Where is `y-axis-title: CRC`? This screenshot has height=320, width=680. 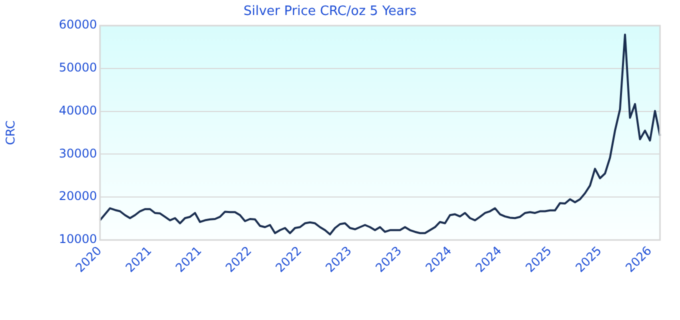 y-axis-title: CRC is located at coordinates (10, 133).